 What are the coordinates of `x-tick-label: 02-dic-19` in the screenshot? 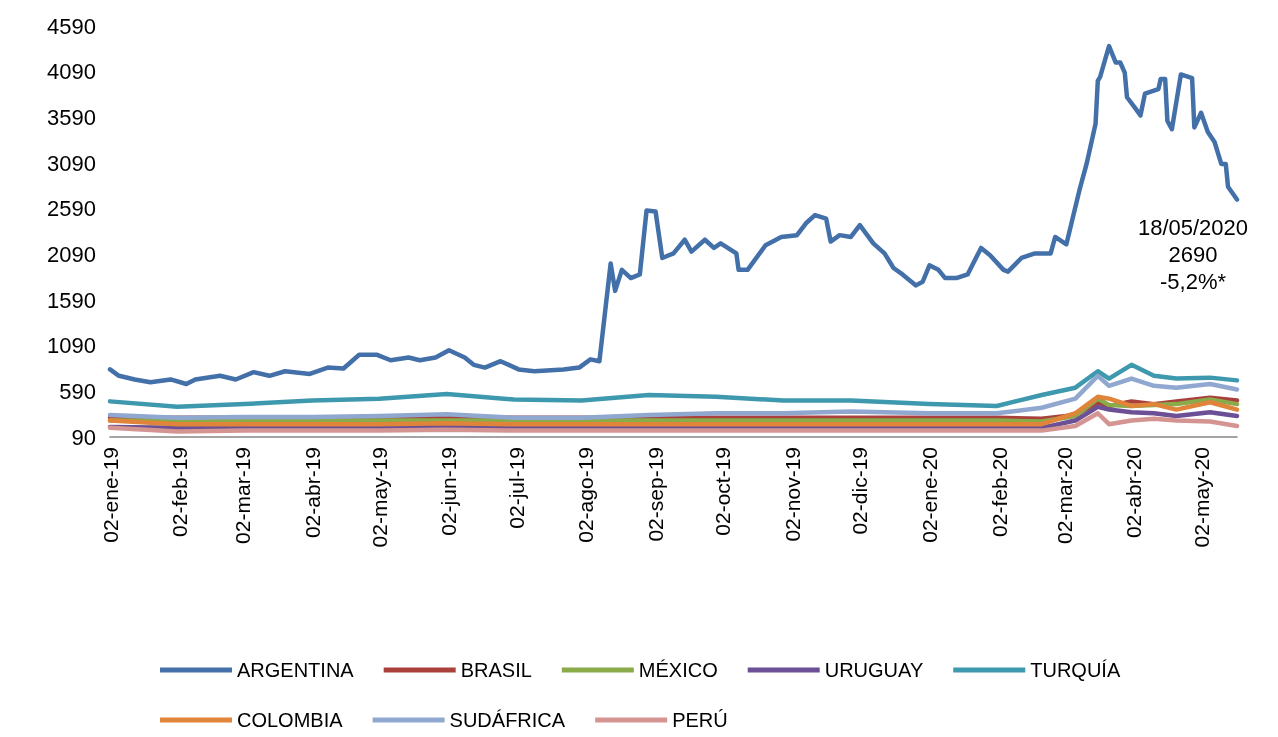 It's located at (860, 491).